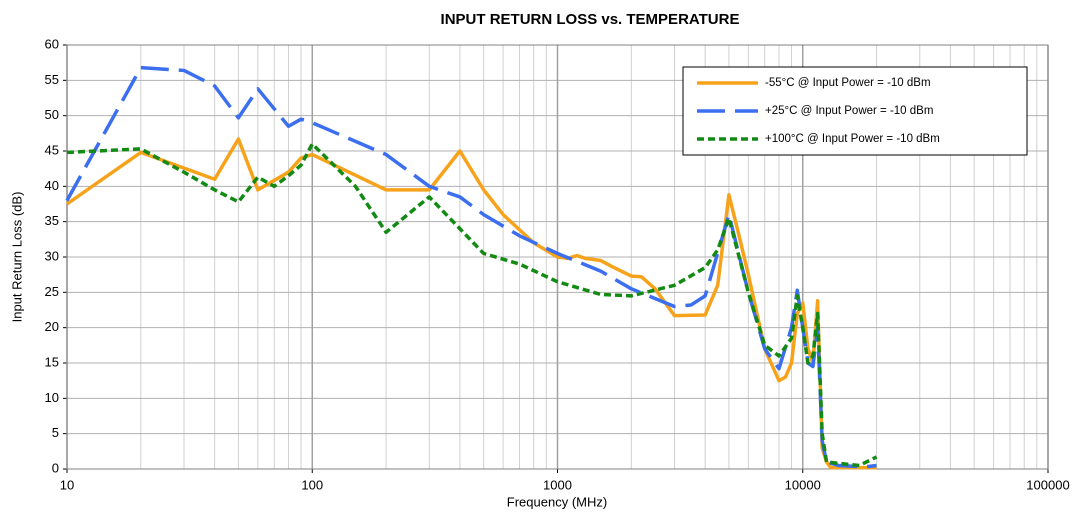 The width and height of the screenshot is (1078, 514). Describe the element at coordinates (52, 220) in the screenshot. I see `y-tick-label: 35` at that location.